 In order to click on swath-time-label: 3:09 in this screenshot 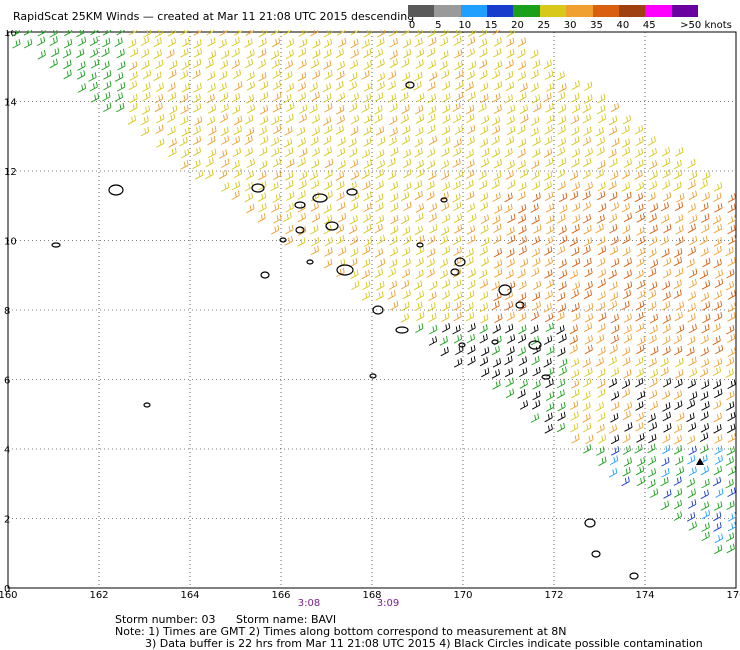, I will do `click(388, 603)`.